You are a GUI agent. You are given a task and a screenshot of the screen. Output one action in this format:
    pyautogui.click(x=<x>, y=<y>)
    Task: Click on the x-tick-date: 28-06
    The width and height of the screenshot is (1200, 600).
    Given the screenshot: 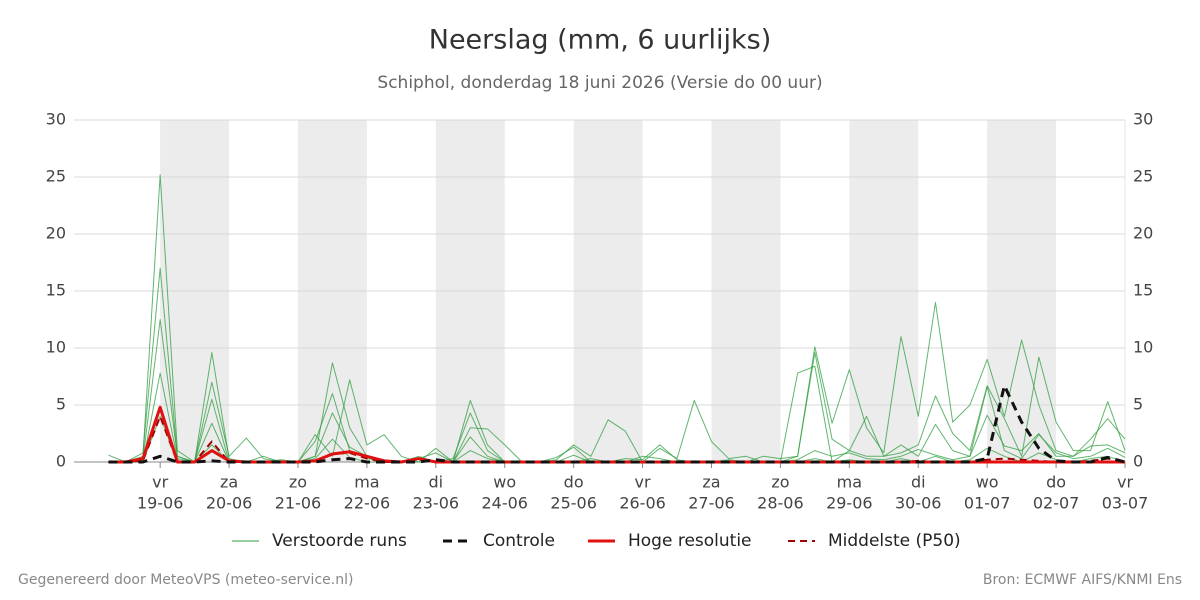 What is the action you would take?
    pyautogui.click(x=780, y=503)
    